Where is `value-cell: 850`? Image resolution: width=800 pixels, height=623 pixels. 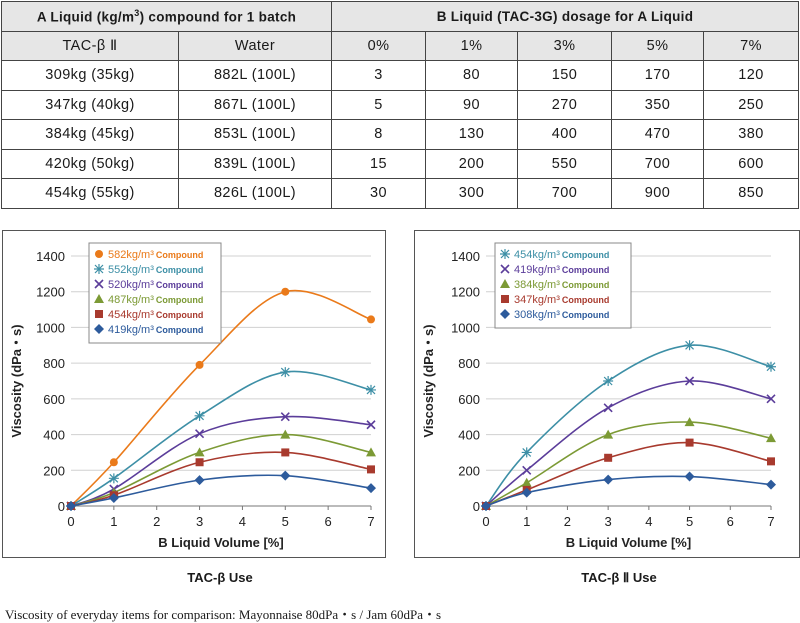 value-cell: 850 is located at coordinates (751, 193).